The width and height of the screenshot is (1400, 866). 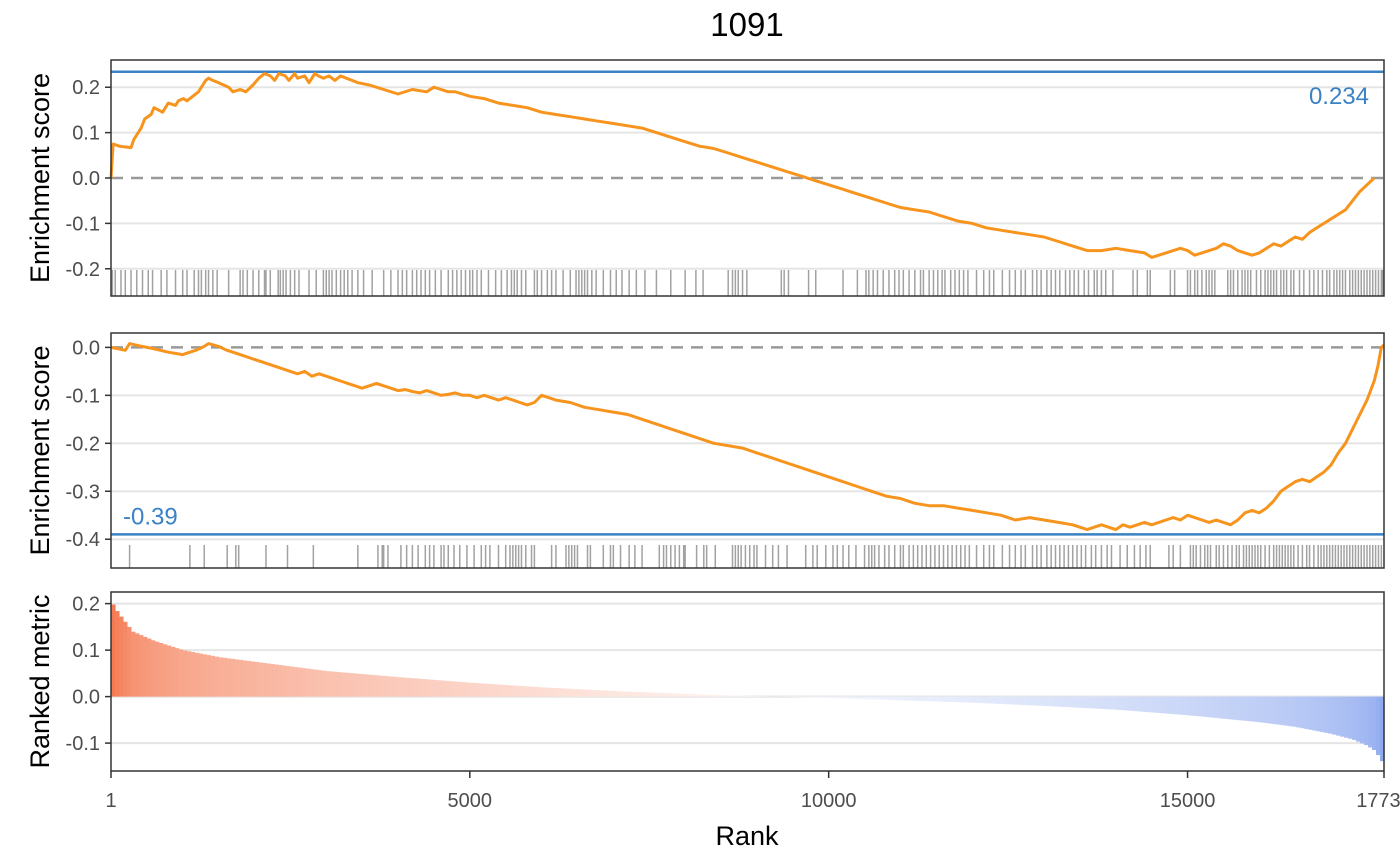 I want to click on y-tick-label: -0.1, so click(x=83, y=396).